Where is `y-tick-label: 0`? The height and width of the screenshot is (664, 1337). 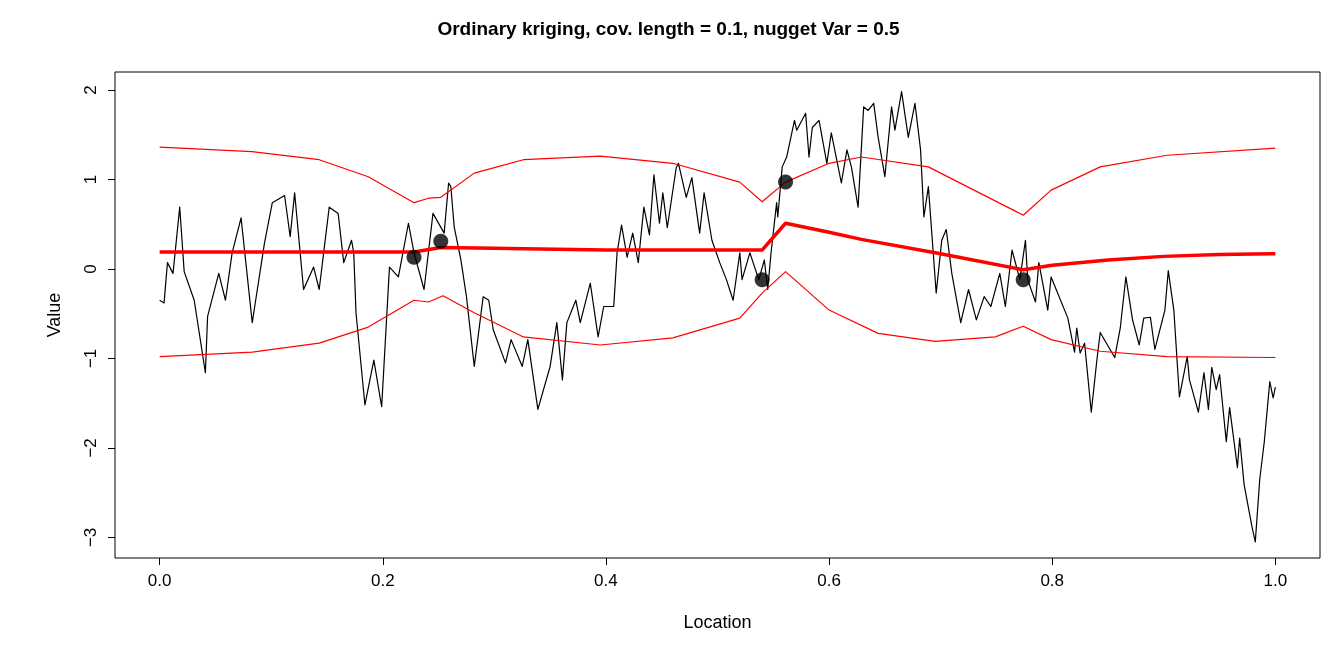 y-tick-label: 0 is located at coordinates (90, 269).